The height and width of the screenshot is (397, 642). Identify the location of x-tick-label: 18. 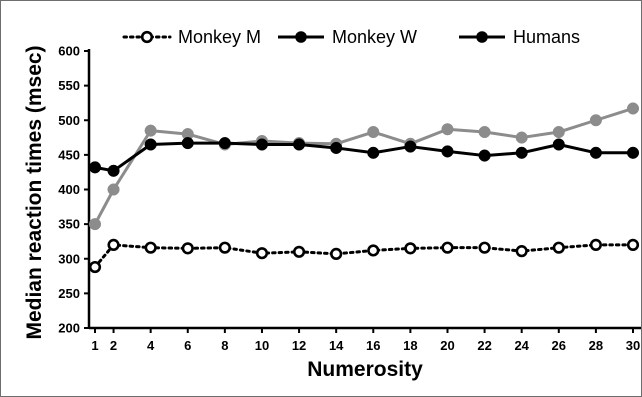
(410, 345).